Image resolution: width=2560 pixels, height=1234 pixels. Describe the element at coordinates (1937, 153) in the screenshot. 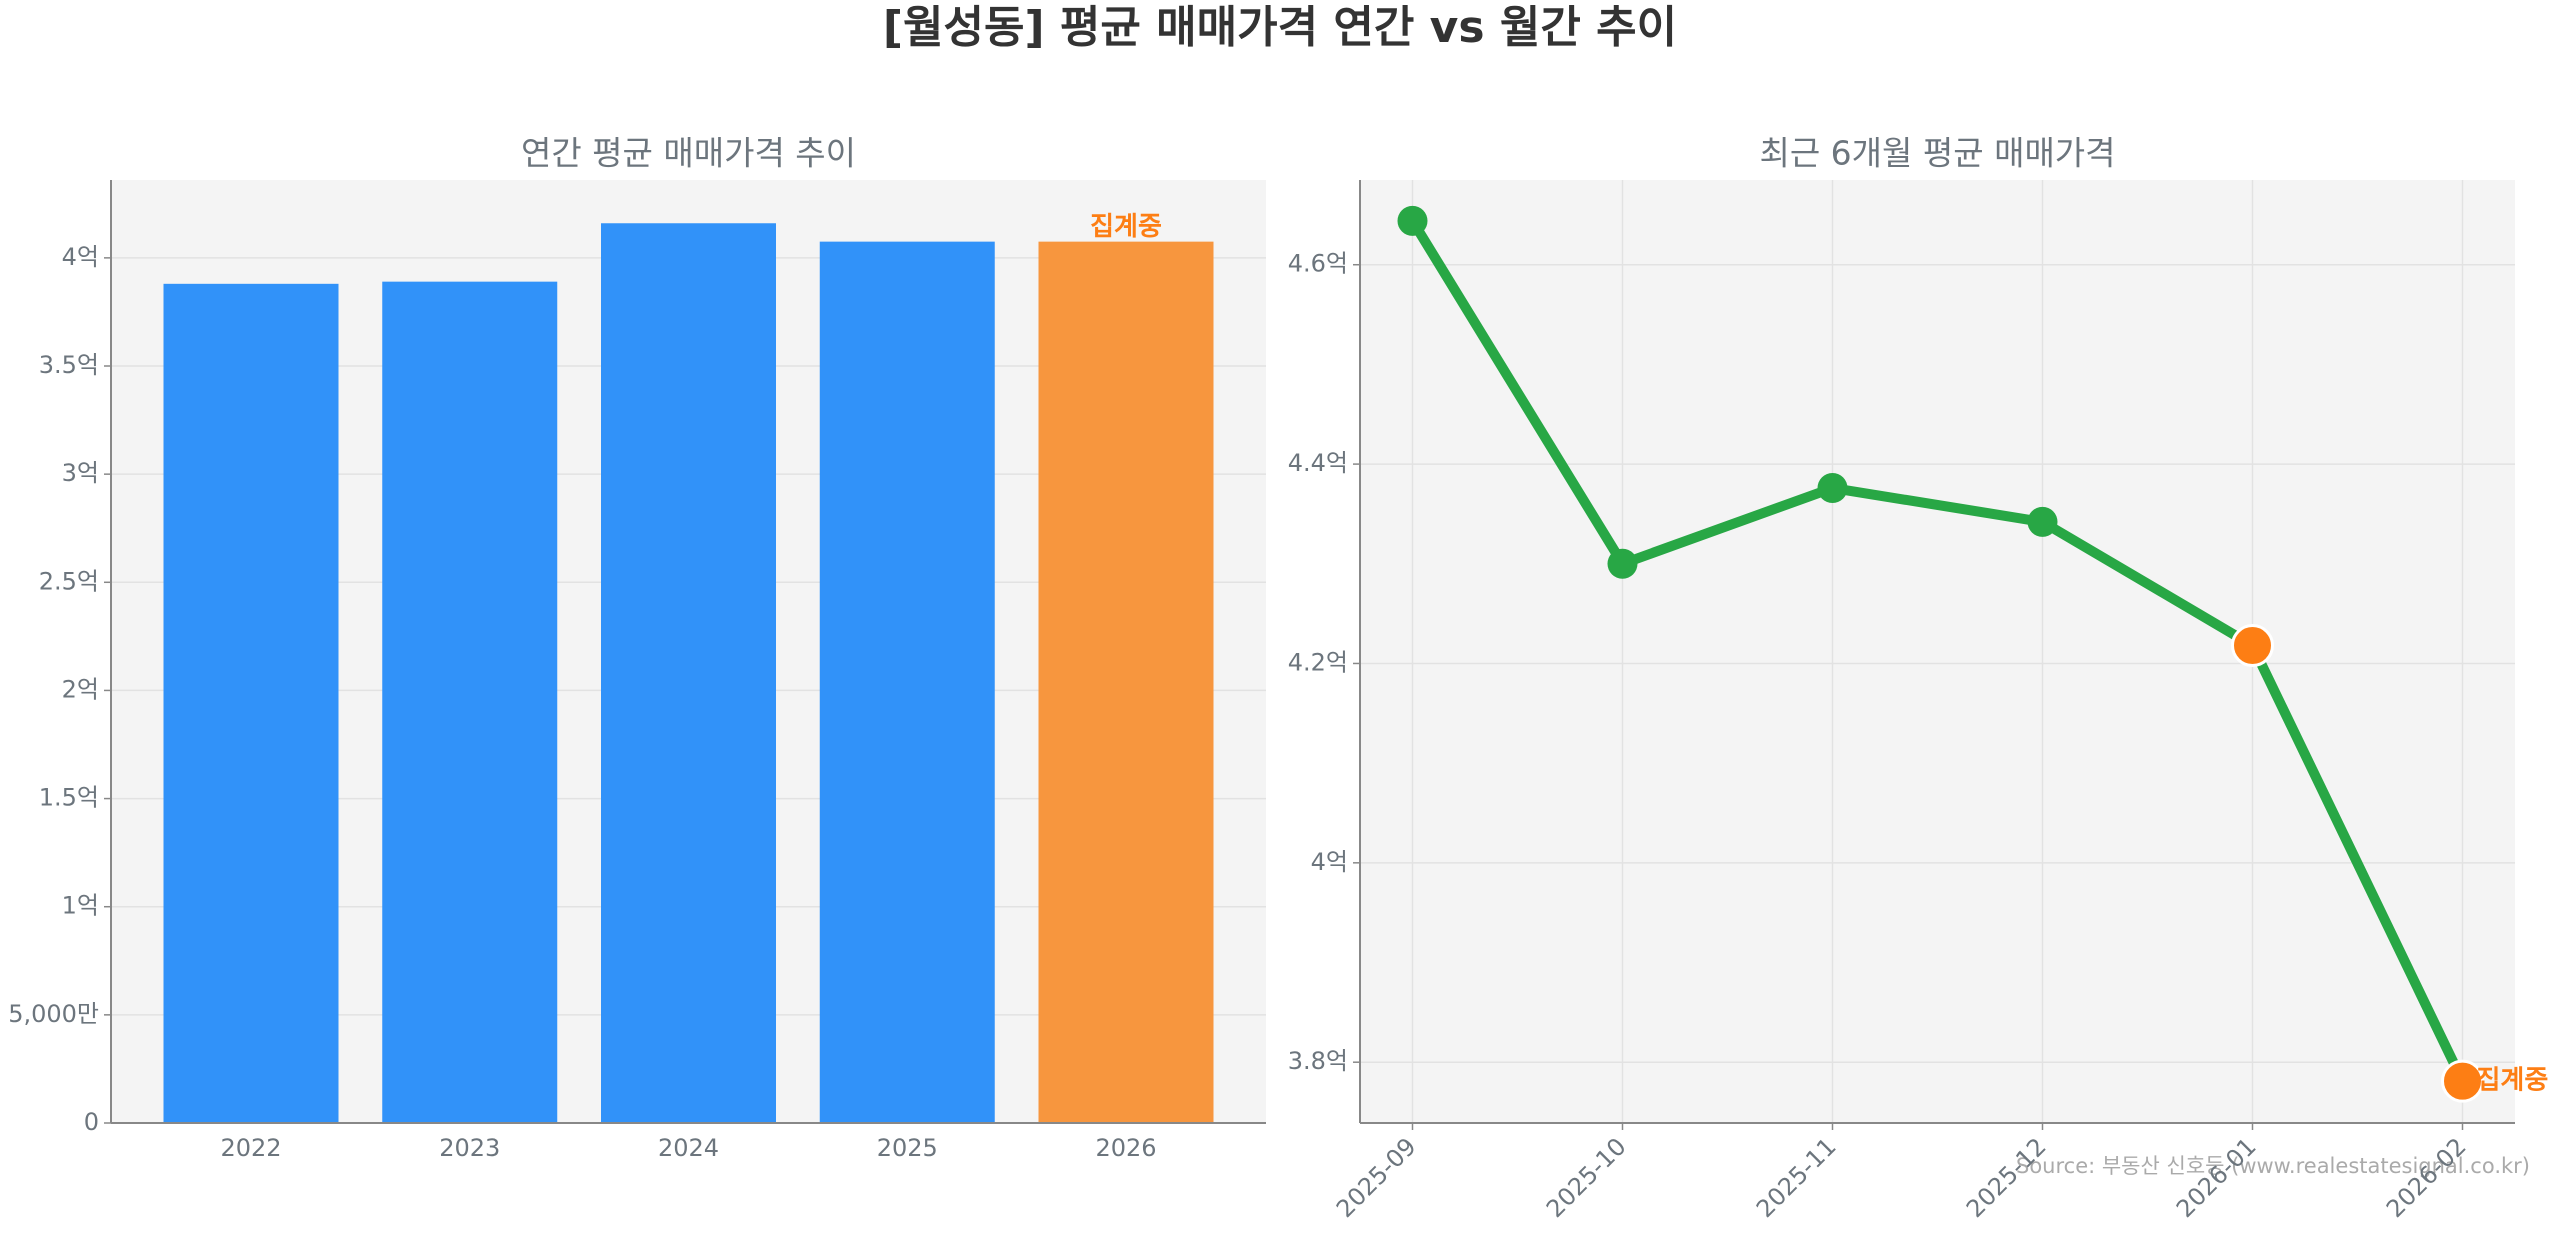

I see `chart-title: 최근 6개월 평균 매매가격` at that location.